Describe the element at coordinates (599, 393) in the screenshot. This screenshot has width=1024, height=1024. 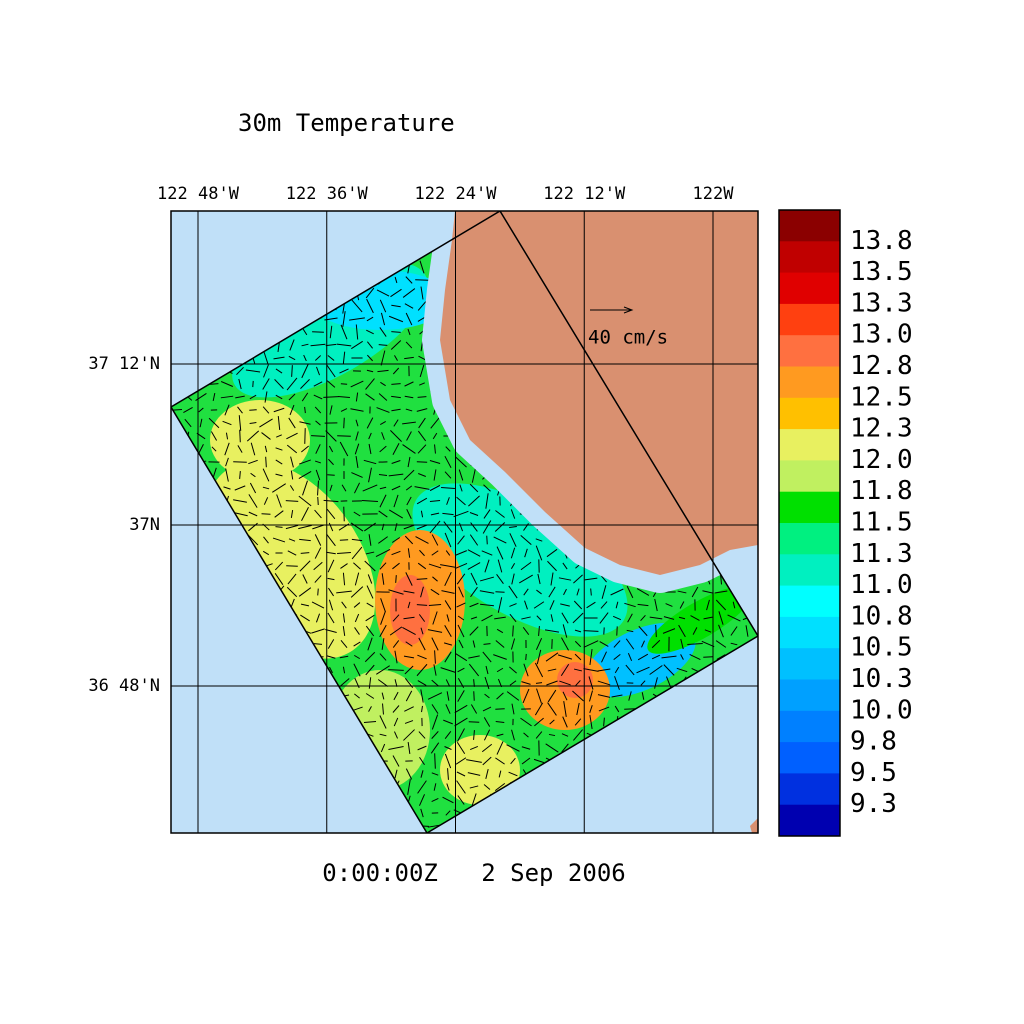
I see `land` at that location.